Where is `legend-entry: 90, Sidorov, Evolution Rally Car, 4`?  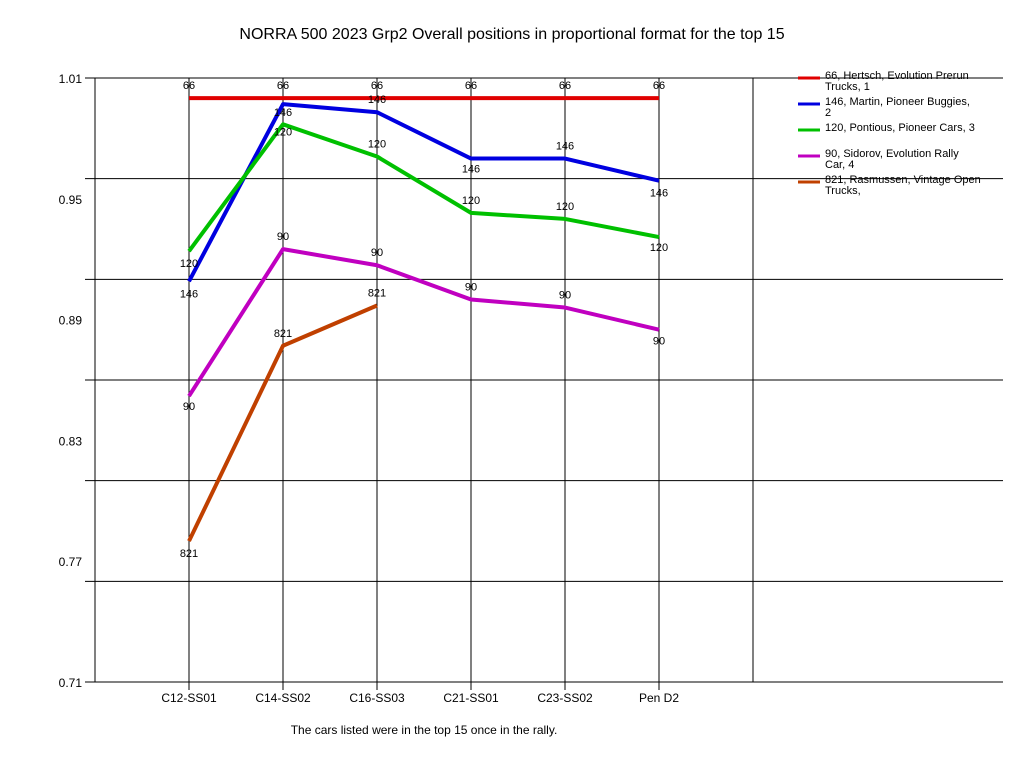
legend-entry: 90, Sidorov, Evolution Rally Car, 4 is located at coordinates (892, 159).